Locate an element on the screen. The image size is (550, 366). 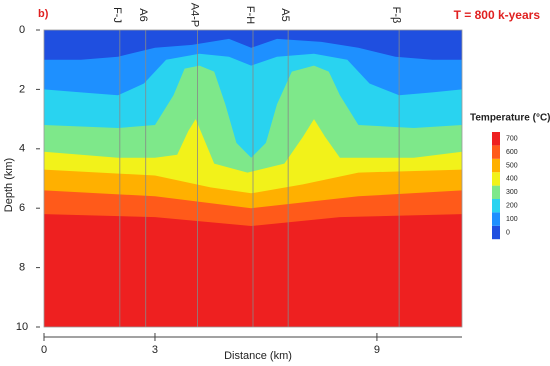
colorbar-label: 100 is located at coordinates (512, 219).